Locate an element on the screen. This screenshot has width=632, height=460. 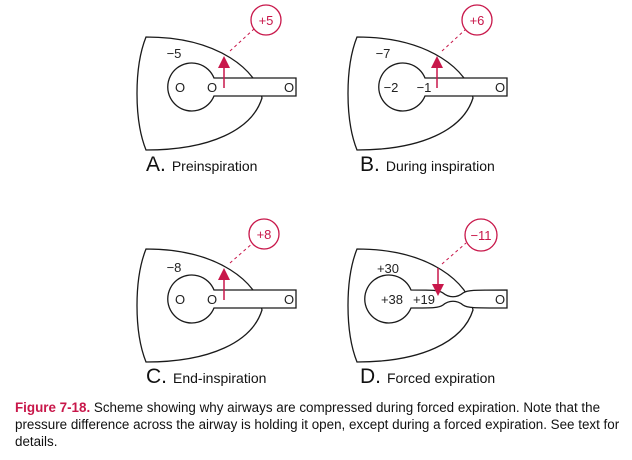
pleural-pressure-value: −8 is located at coordinates (174, 267).